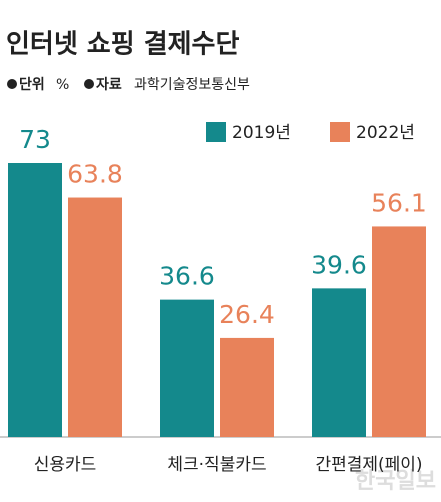 This screenshot has height=502, width=441. Describe the element at coordinates (385, 133) in the screenshot. I see `legend-label: 2022년` at that location.